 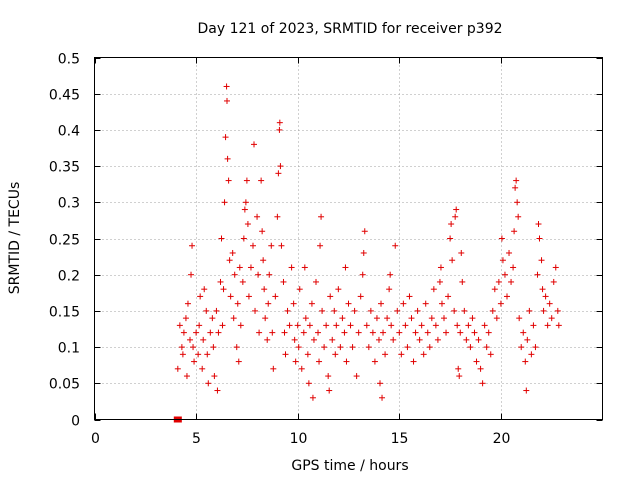 I want to click on y-tick-label: 0.45, so click(x=64, y=96).